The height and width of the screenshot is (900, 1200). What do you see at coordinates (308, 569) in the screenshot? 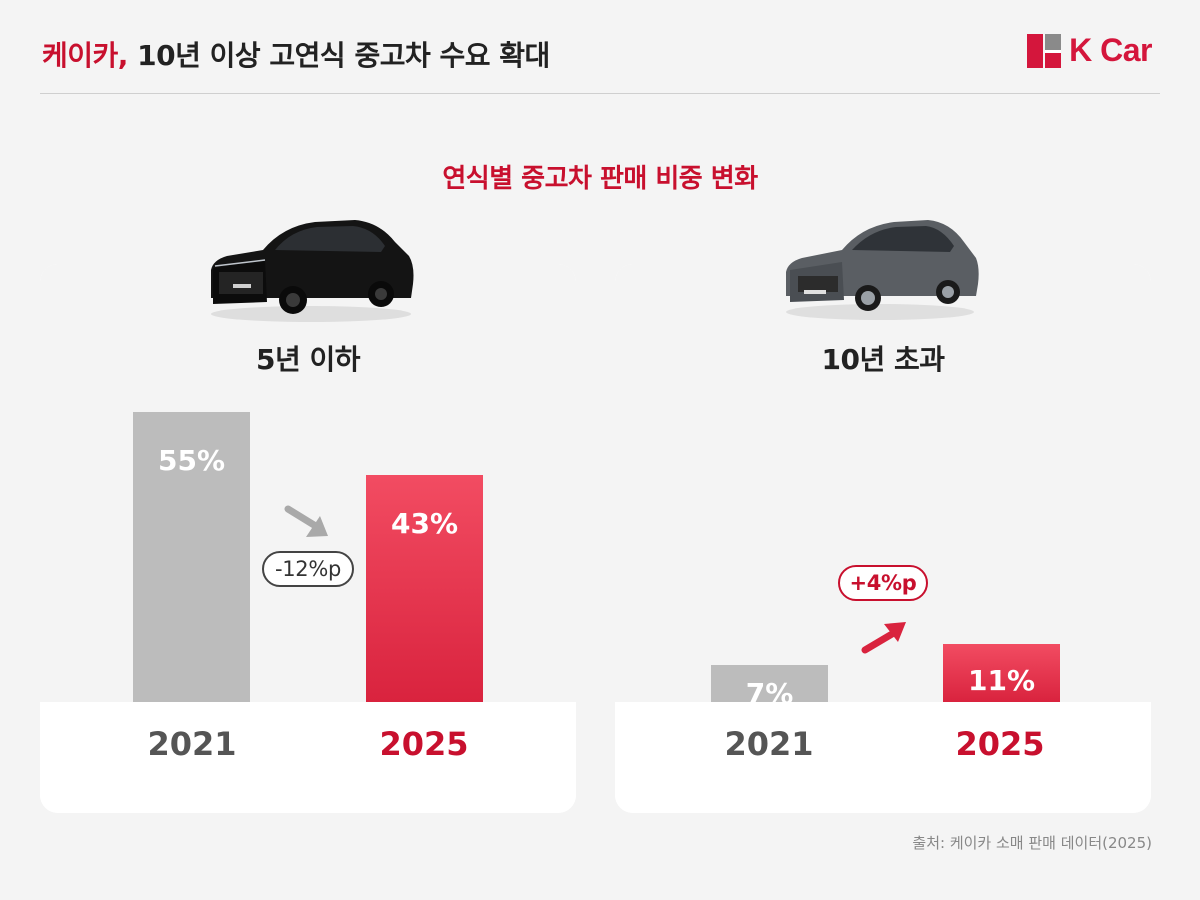
I see `change-badge-5yr: -12%p` at bounding box center [308, 569].